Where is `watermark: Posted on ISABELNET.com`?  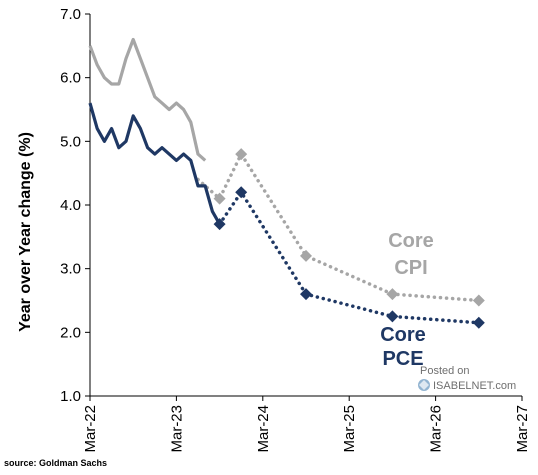 watermark: Posted on ISABELNET.com is located at coordinates (467, 378).